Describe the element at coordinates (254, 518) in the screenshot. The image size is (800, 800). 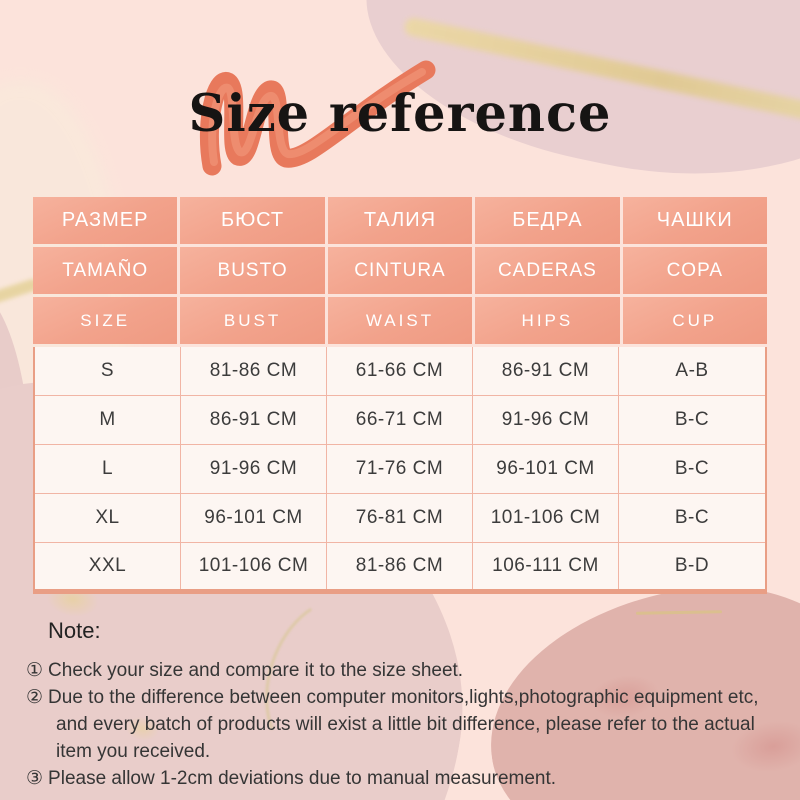
I see `bust-cell: 96-101 CM` at that location.